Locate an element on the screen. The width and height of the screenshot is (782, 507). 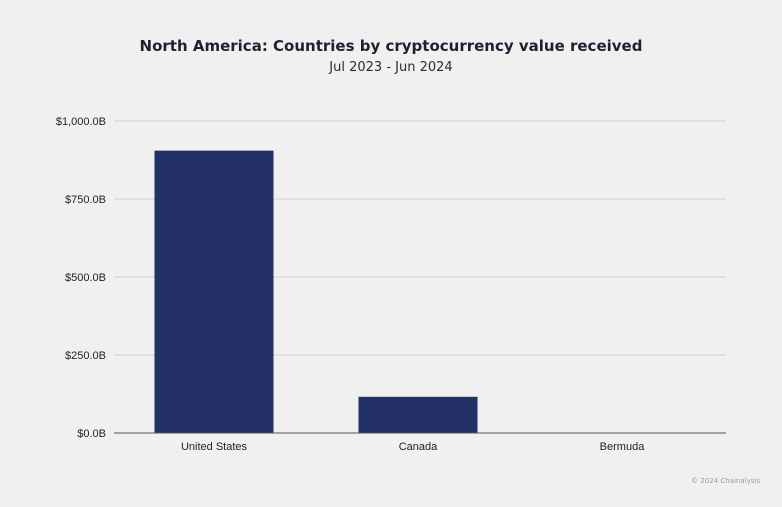
y-tick-label: $500.0B is located at coordinates (85, 278).